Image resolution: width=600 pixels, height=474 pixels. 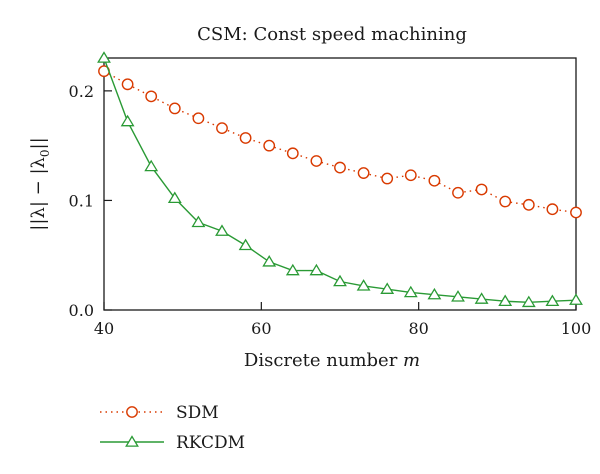 What do you see at coordinates (132, 412) in the screenshot?
I see `legend-marker-sdm` at bounding box center [132, 412].